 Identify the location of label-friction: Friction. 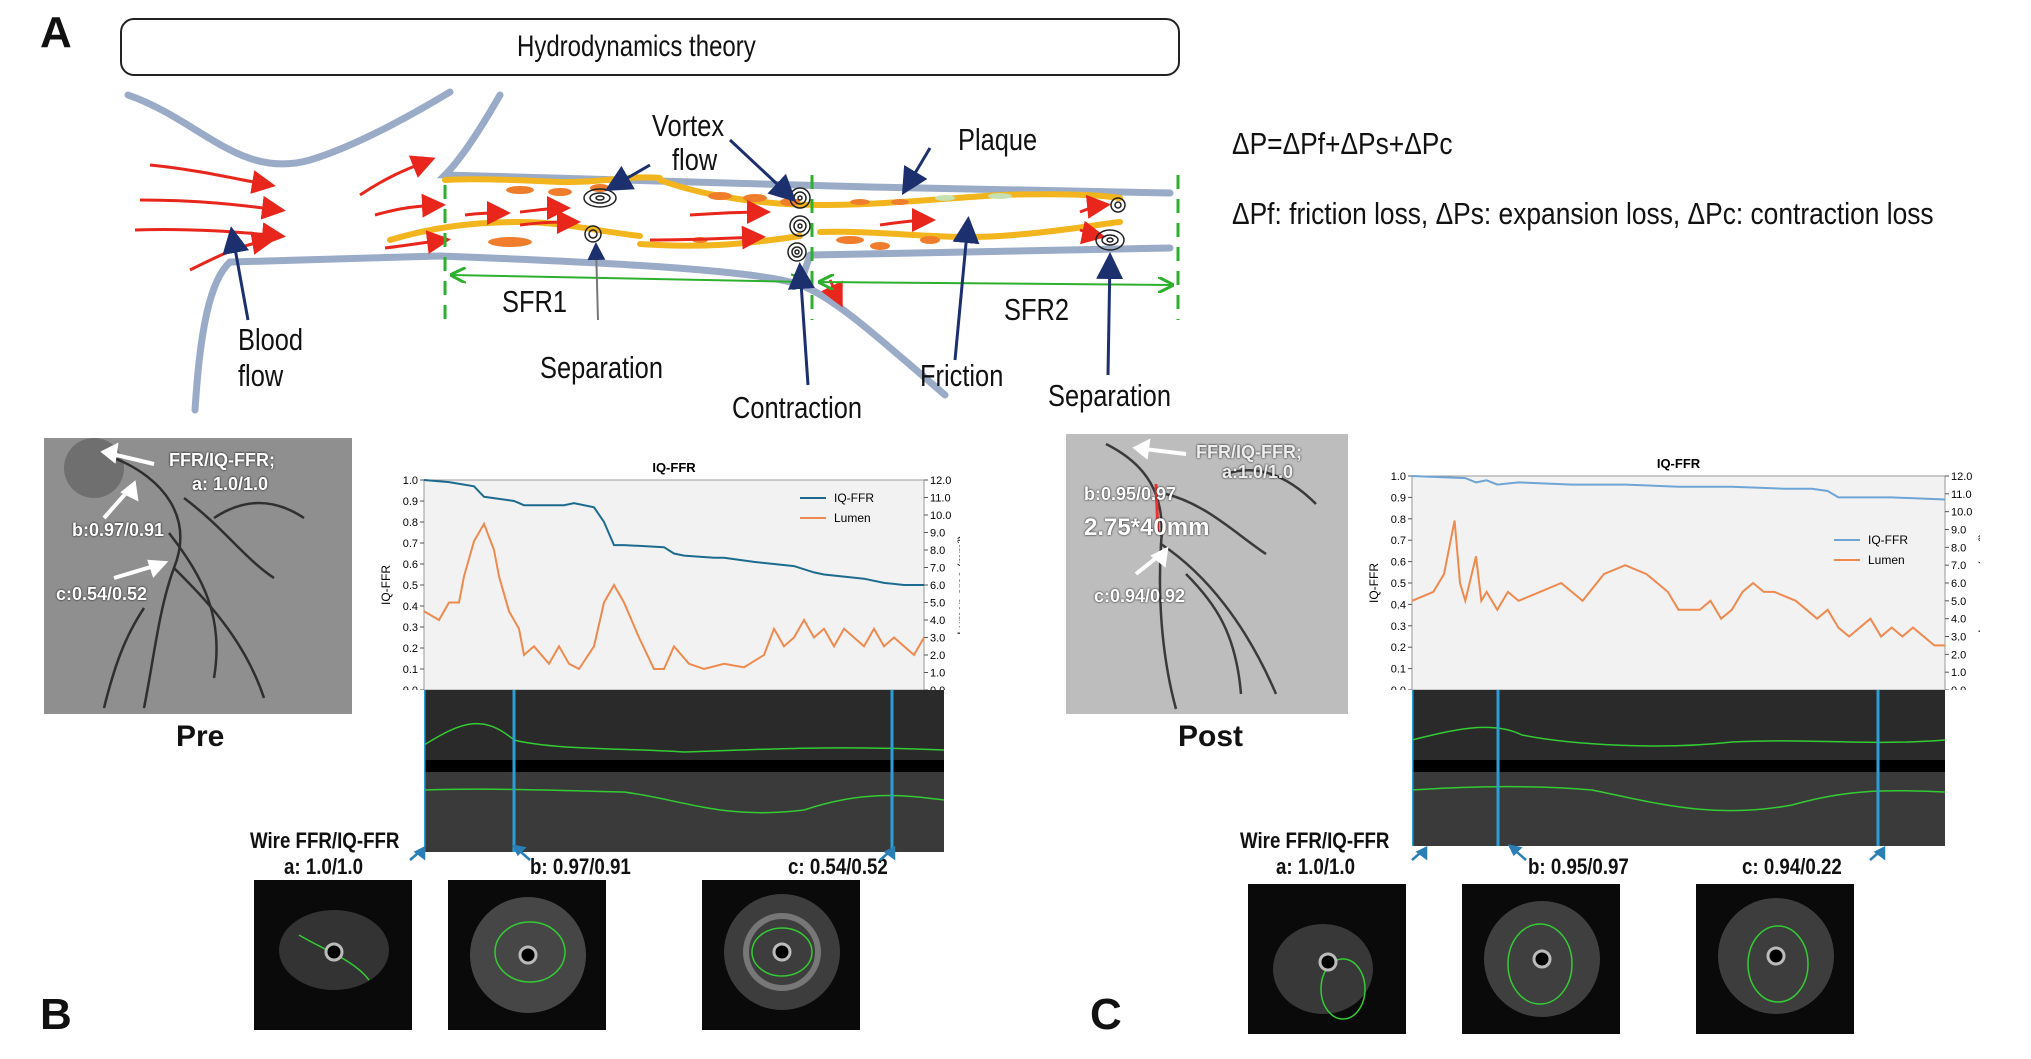
(962, 375).